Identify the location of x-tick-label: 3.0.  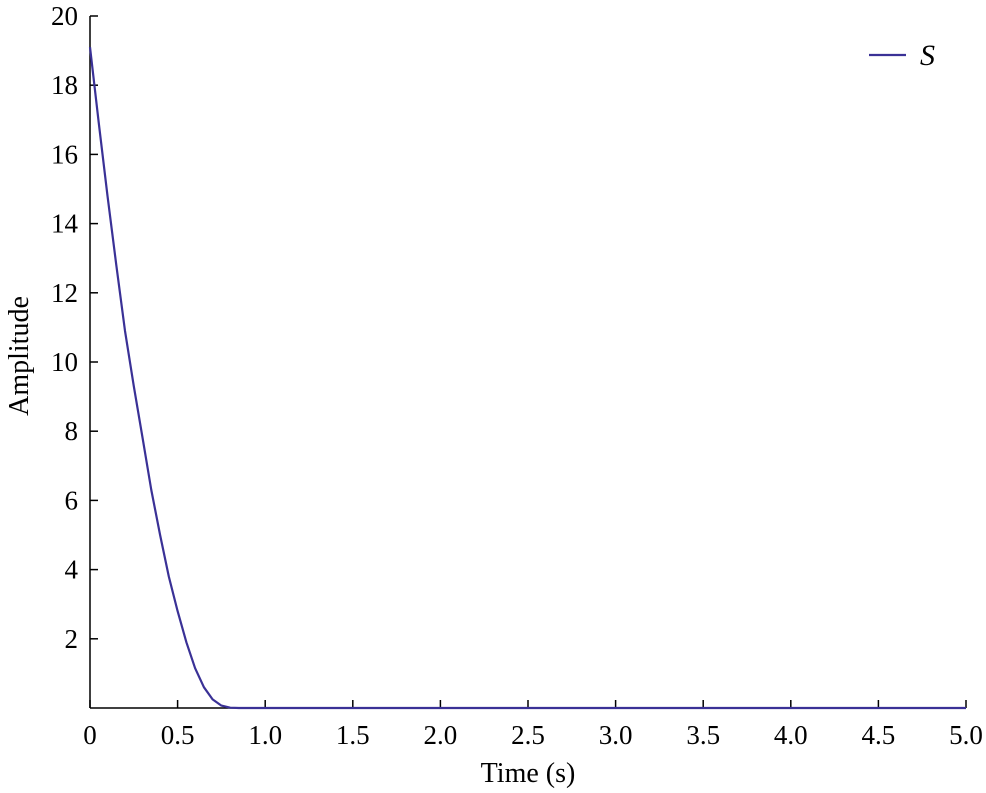
(616, 735).